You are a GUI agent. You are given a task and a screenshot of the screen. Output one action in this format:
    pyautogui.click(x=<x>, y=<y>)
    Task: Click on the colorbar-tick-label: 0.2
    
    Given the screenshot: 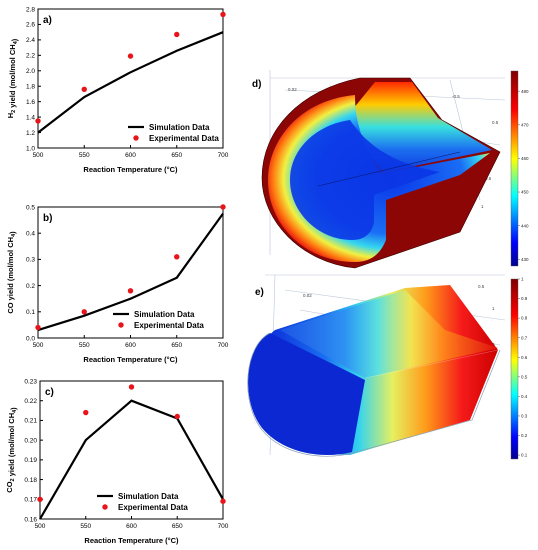 What is the action you would take?
    pyautogui.click(x=524, y=435)
    